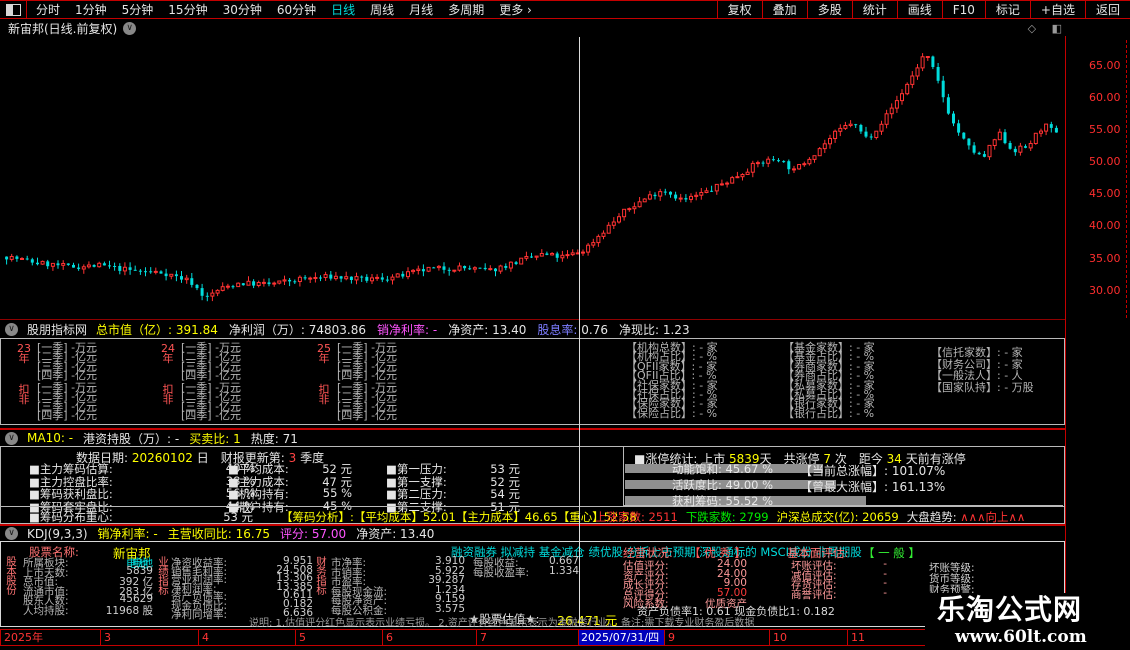  I want to click on period-tab-5分钟: 5分钟, so click(137, 10).